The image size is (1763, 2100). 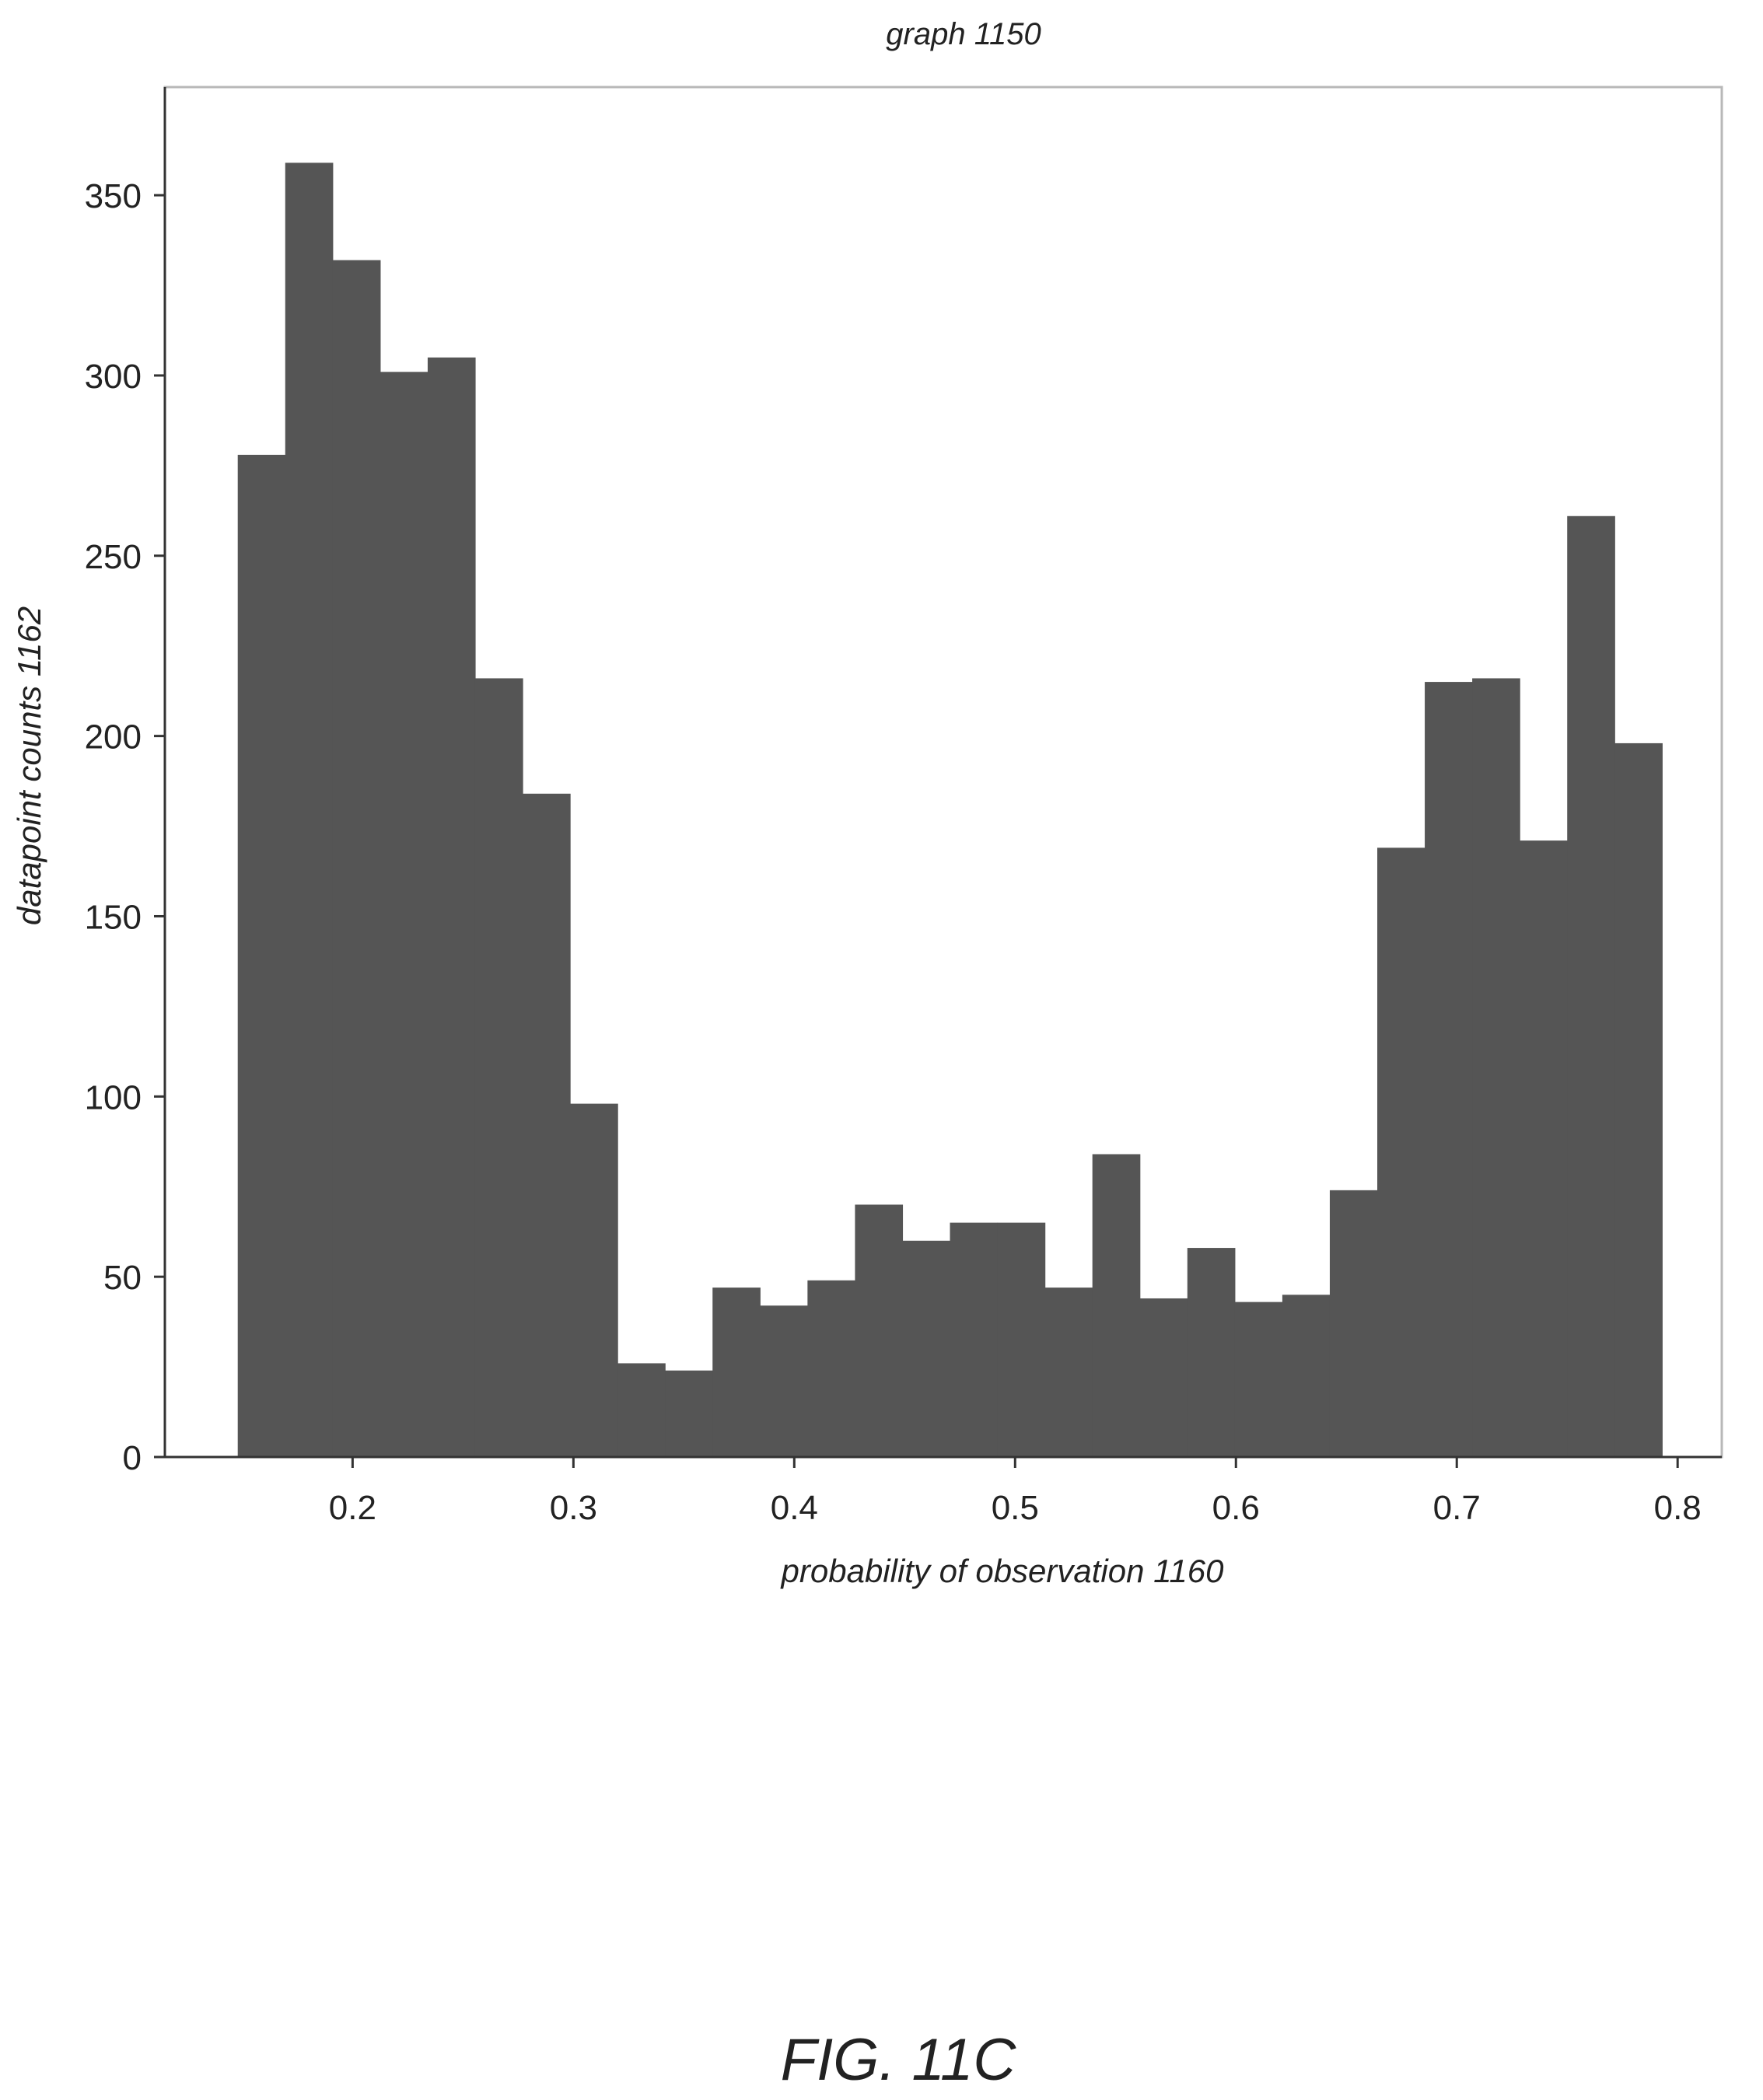 I want to click on x-tick-label: 0.7, so click(x=1457, y=1508).